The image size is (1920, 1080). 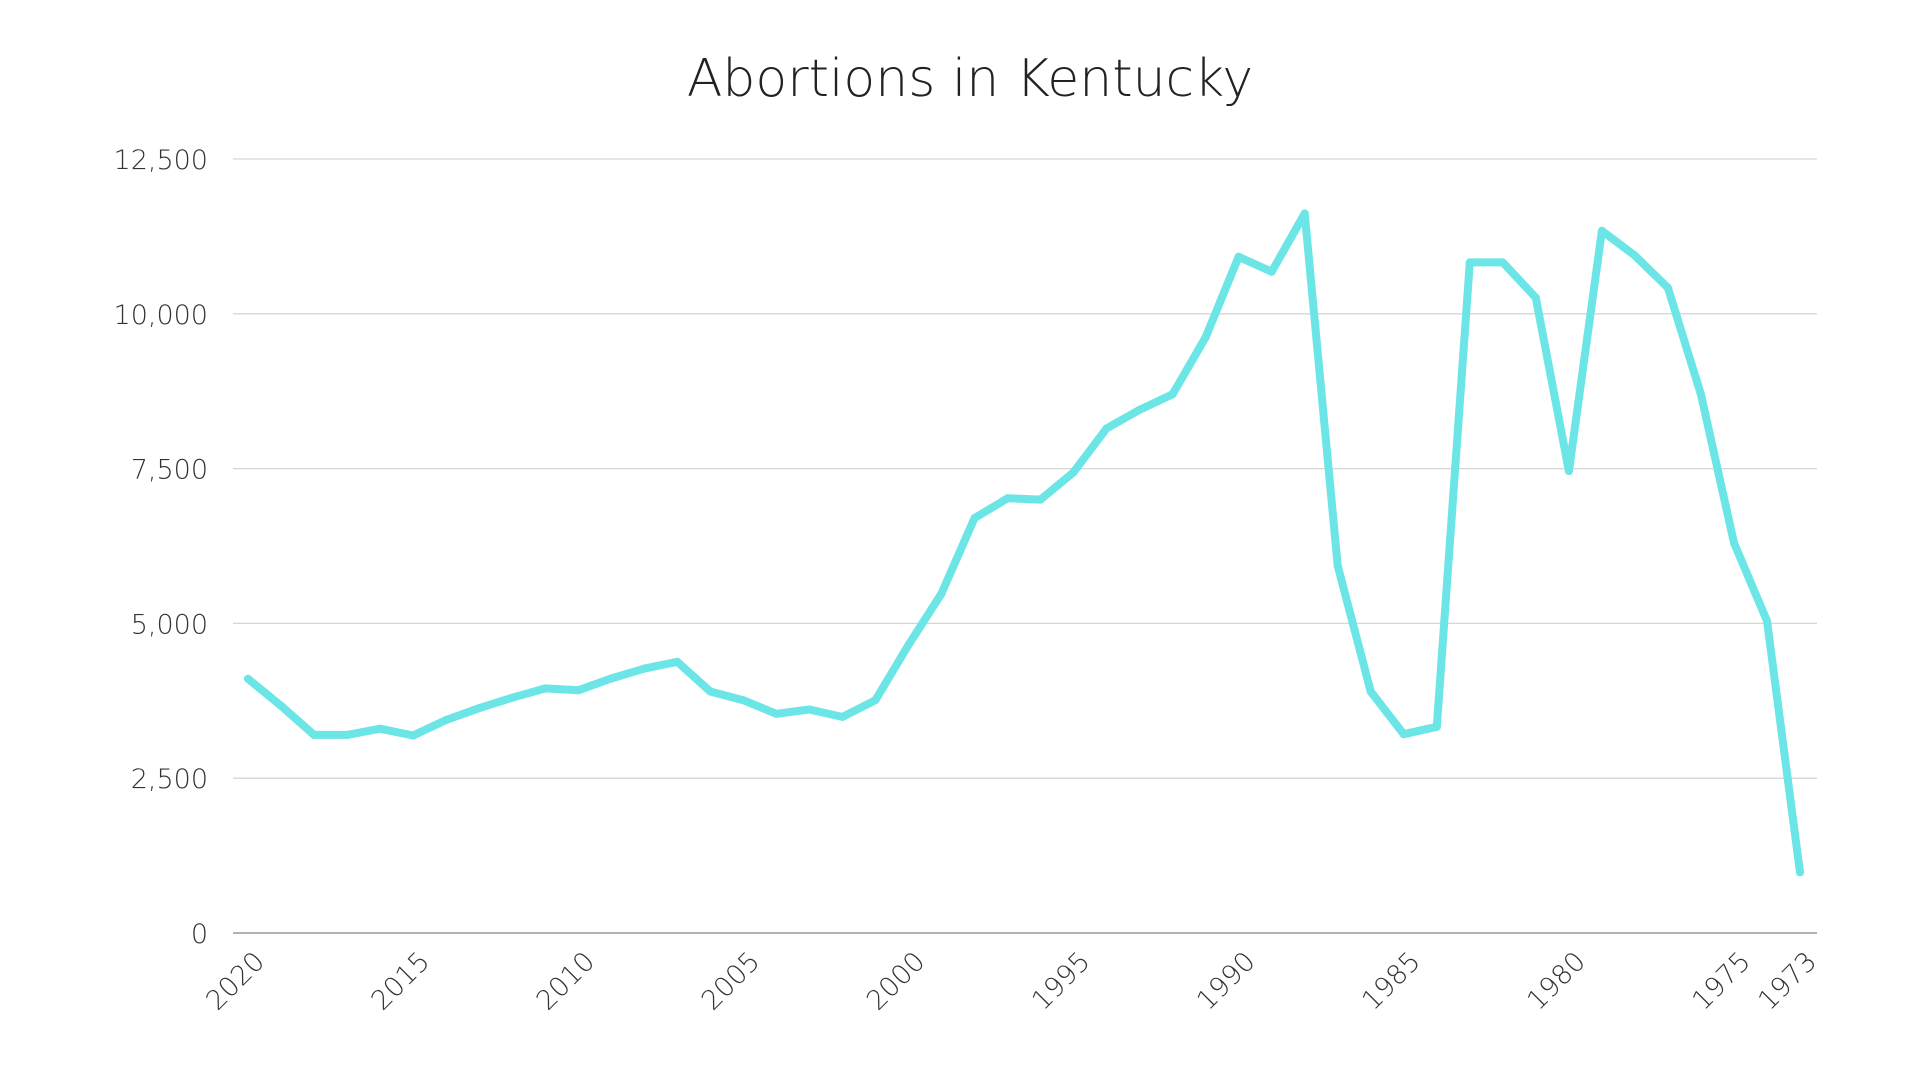 I want to click on x-tick-label: 2005, so click(x=731, y=981).